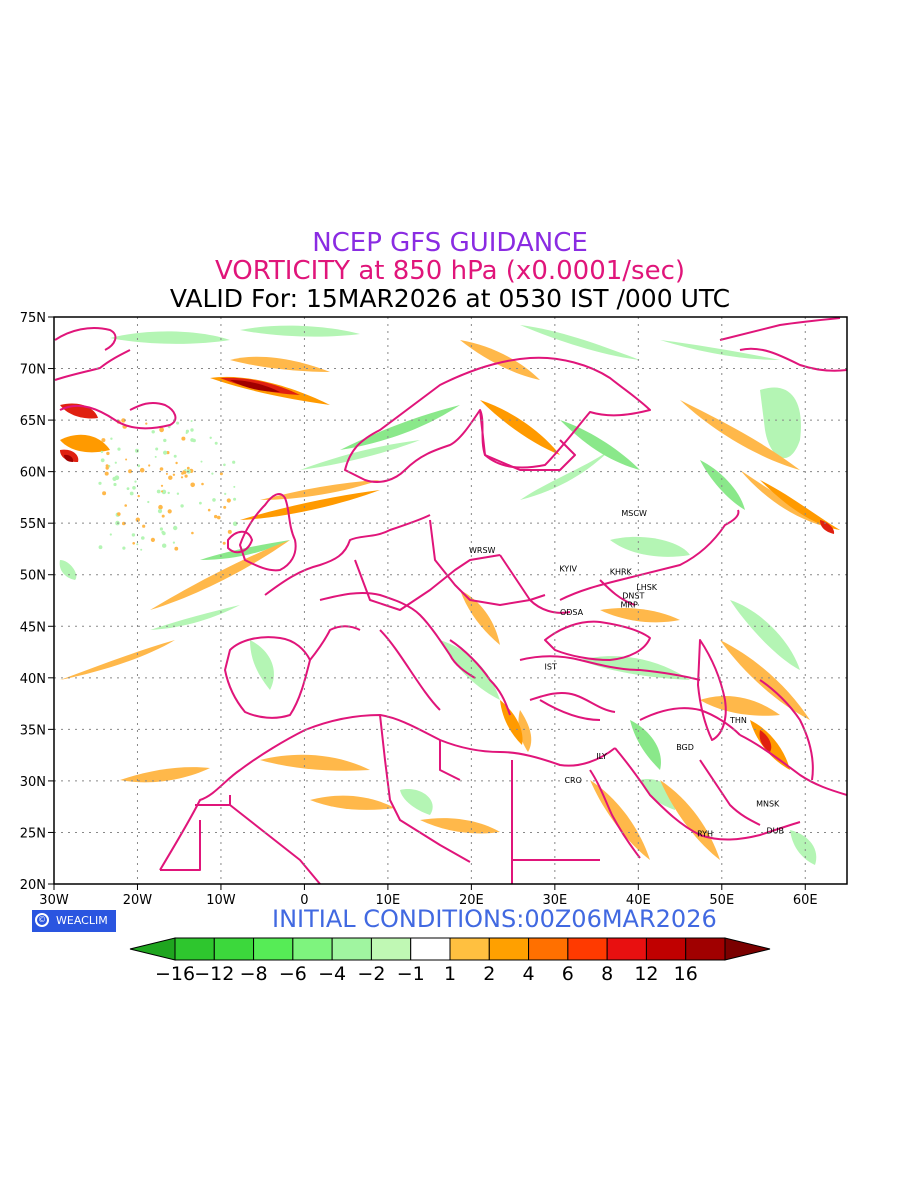  I want to click on city-label-khrk: KHRK, so click(621, 572).